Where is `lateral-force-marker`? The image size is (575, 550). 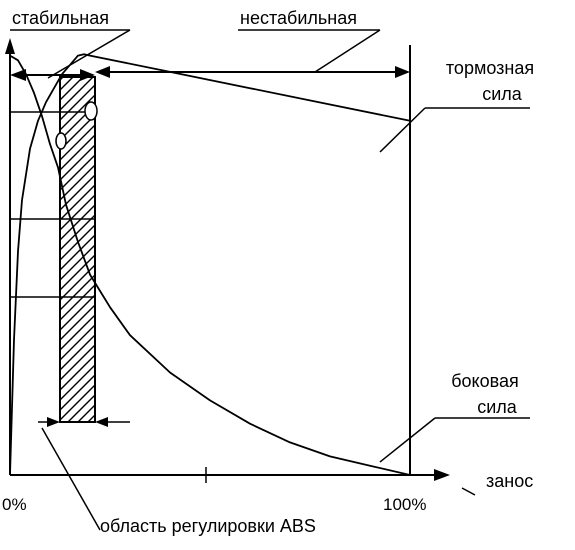 lateral-force-marker is located at coordinates (61, 141).